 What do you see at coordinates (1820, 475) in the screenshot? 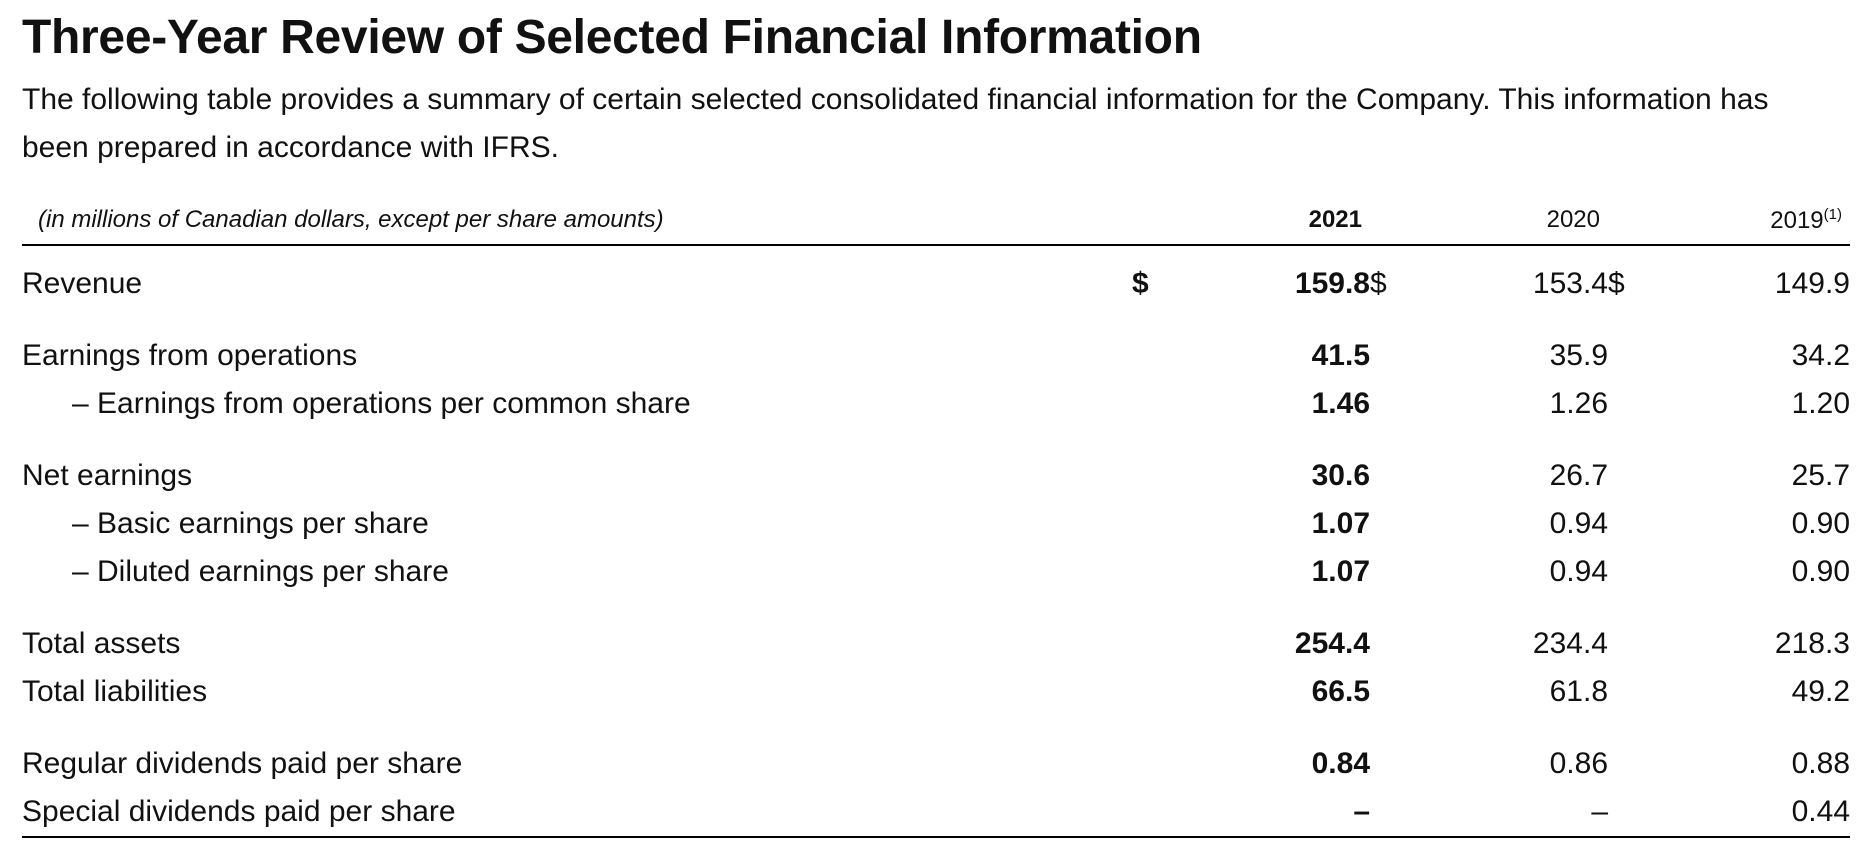
I see `value-2019: 25.7` at bounding box center [1820, 475].